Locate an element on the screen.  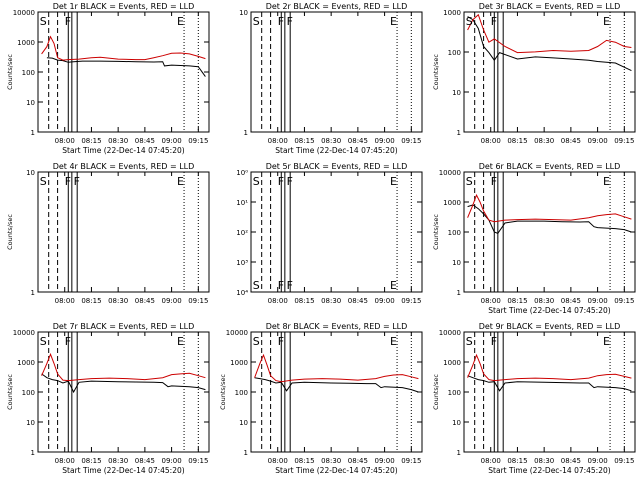
y-tick-label: 10¹ is located at coordinates (242, 203).